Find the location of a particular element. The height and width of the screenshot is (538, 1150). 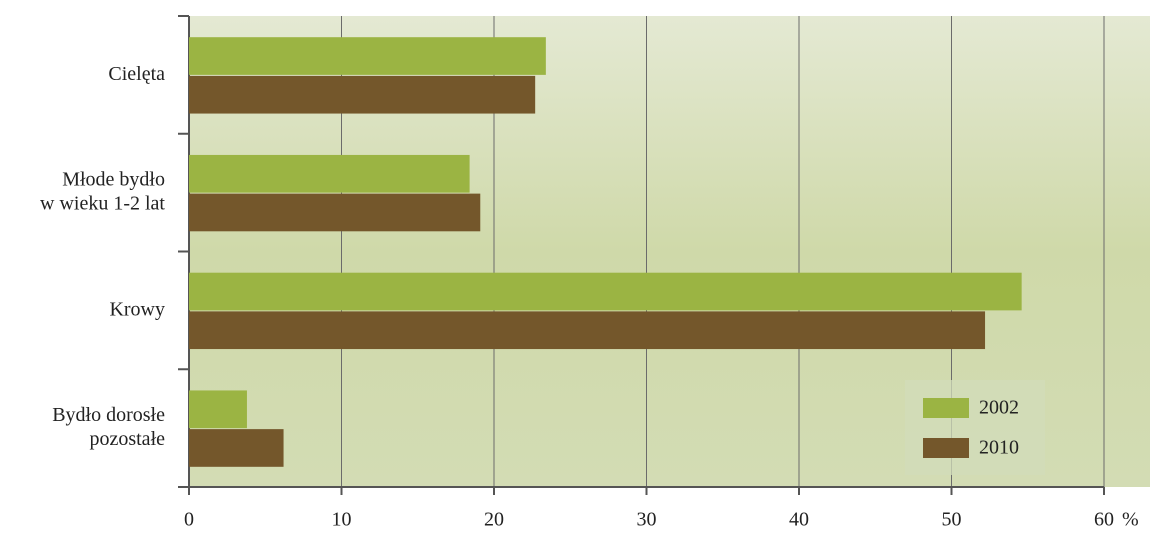

x-tick-label: 40 is located at coordinates (799, 520).